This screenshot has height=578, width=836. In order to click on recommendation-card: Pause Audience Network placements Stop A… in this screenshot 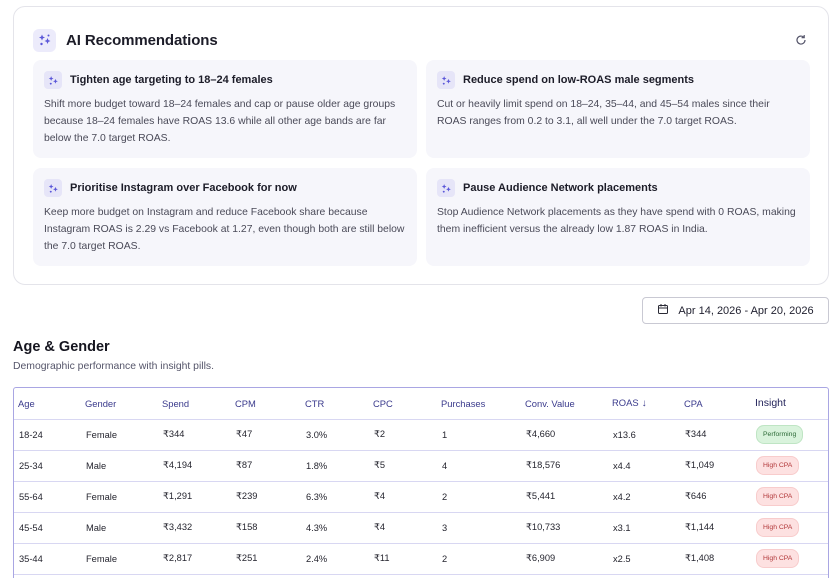, I will do `click(618, 217)`.